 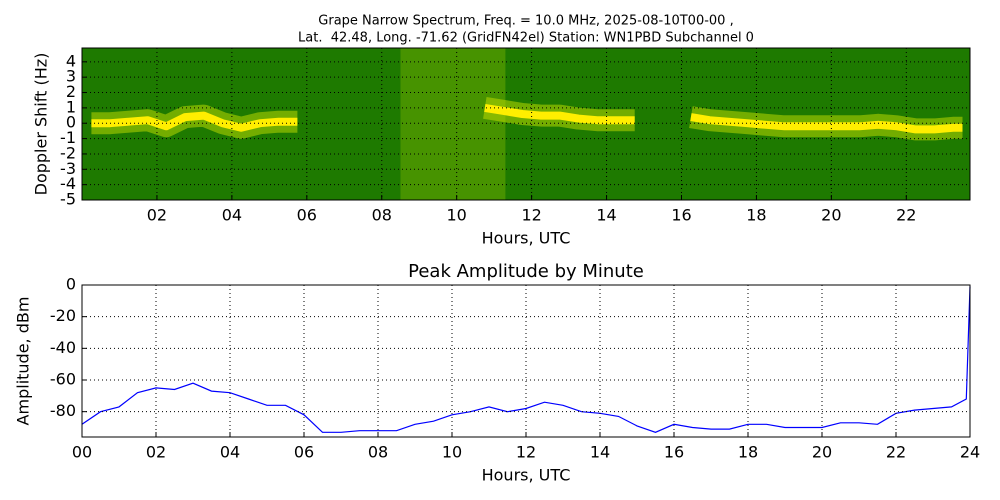 What do you see at coordinates (68, 152) in the screenshot?
I see `y-tick-label: -2` at bounding box center [68, 152].